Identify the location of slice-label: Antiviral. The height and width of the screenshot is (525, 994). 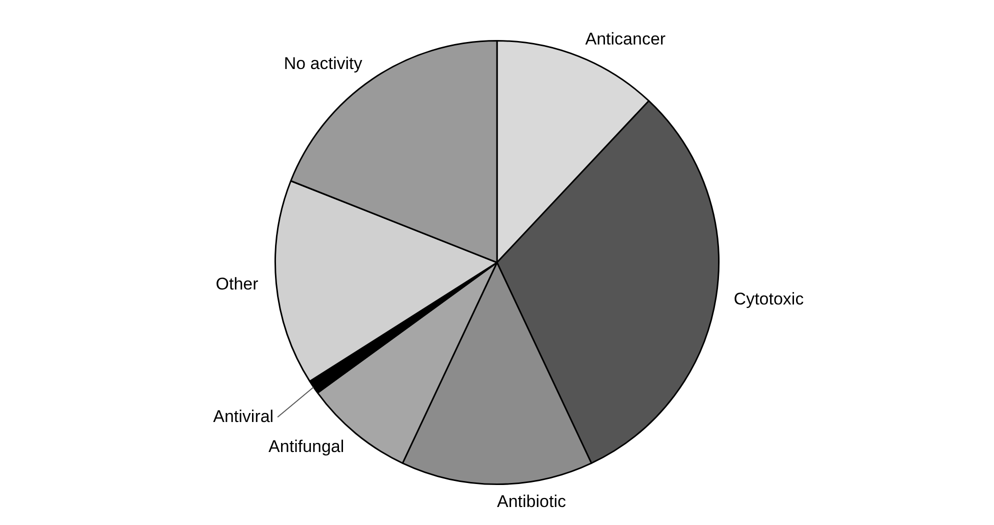
(243, 416).